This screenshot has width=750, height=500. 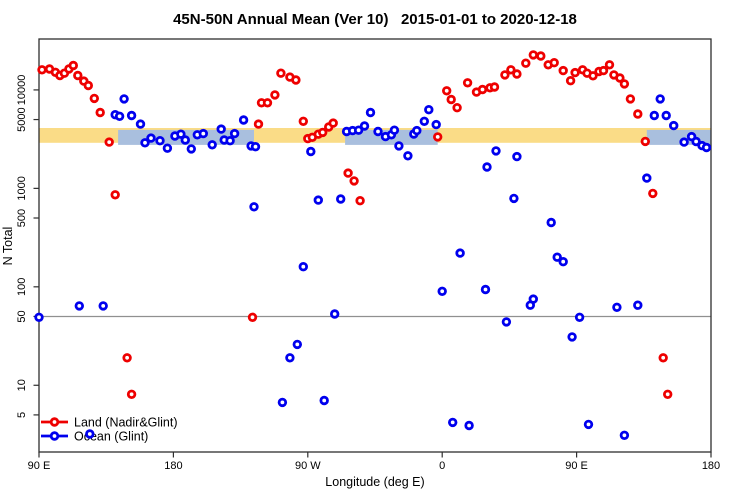 I want to click on legend-label-land: Land (Nadir&Glint), so click(x=126, y=423).